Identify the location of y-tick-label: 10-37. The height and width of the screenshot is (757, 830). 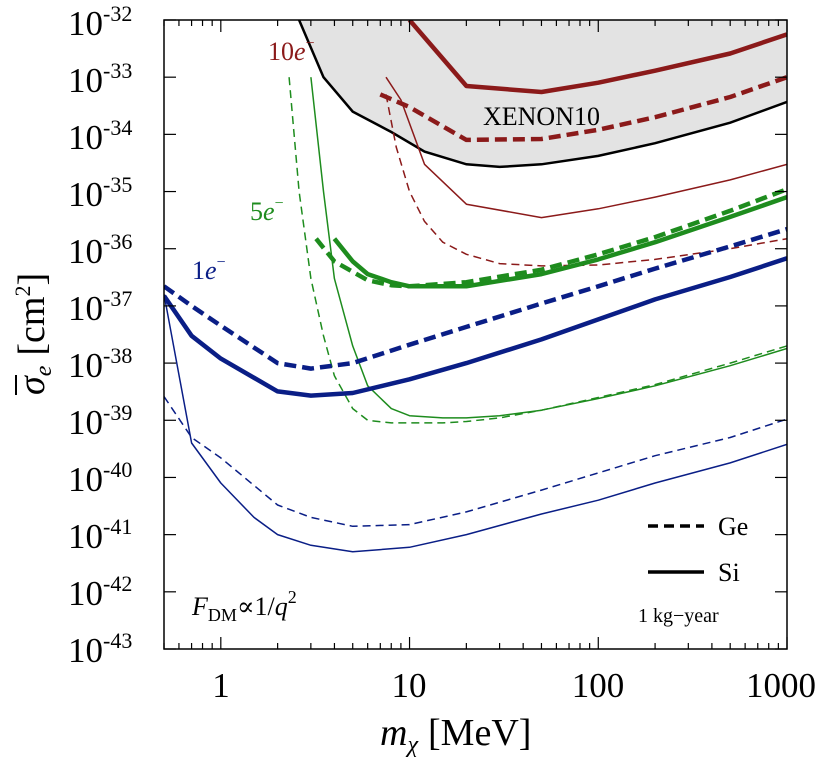
(100, 307).